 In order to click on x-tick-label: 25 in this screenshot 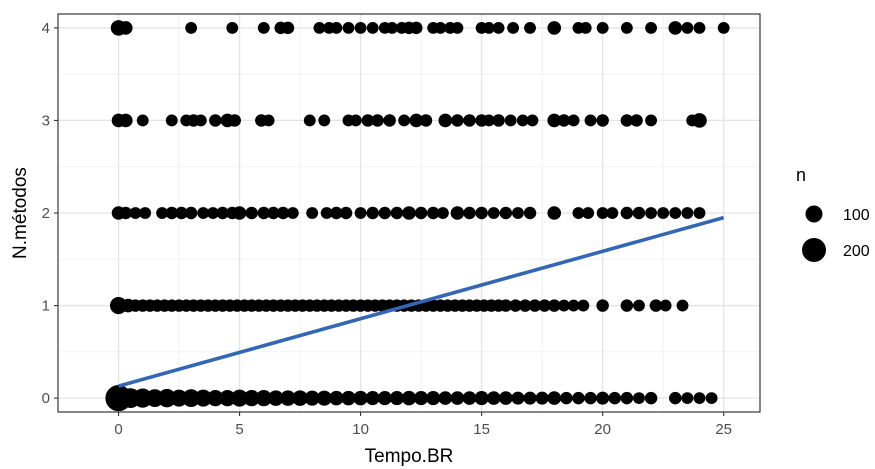, I will do `click(723, 429)`.